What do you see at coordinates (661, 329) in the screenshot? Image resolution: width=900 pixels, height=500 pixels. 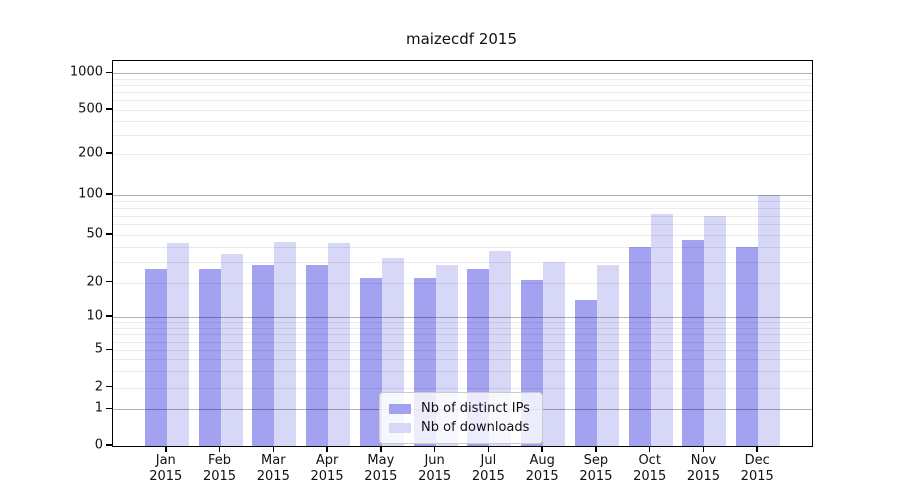 I see `bar-nb-of-downloads-oct` at bounding box center [661, 329].